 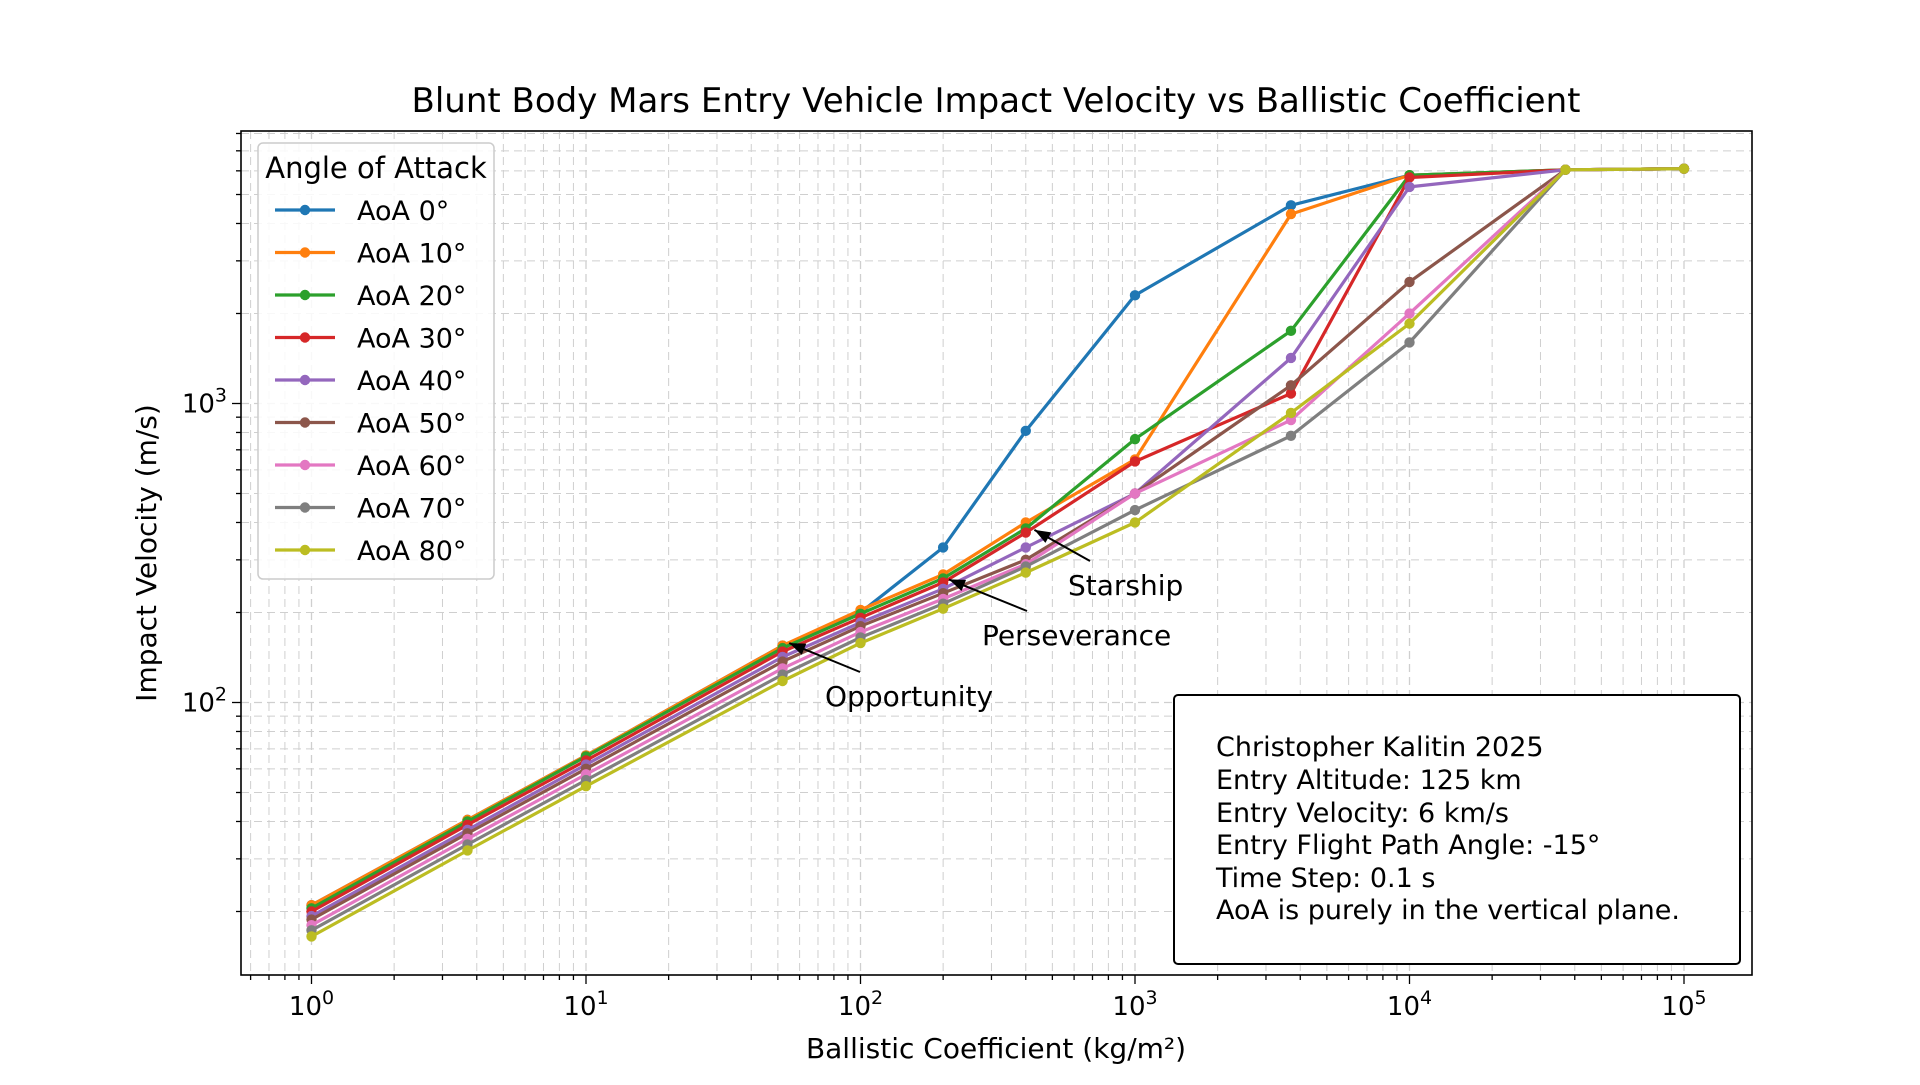 What do you see at coordinates (585, 1004) in the screenshot?
I see `x-tick-label: 10¹` at bounding box center [585, 1004].